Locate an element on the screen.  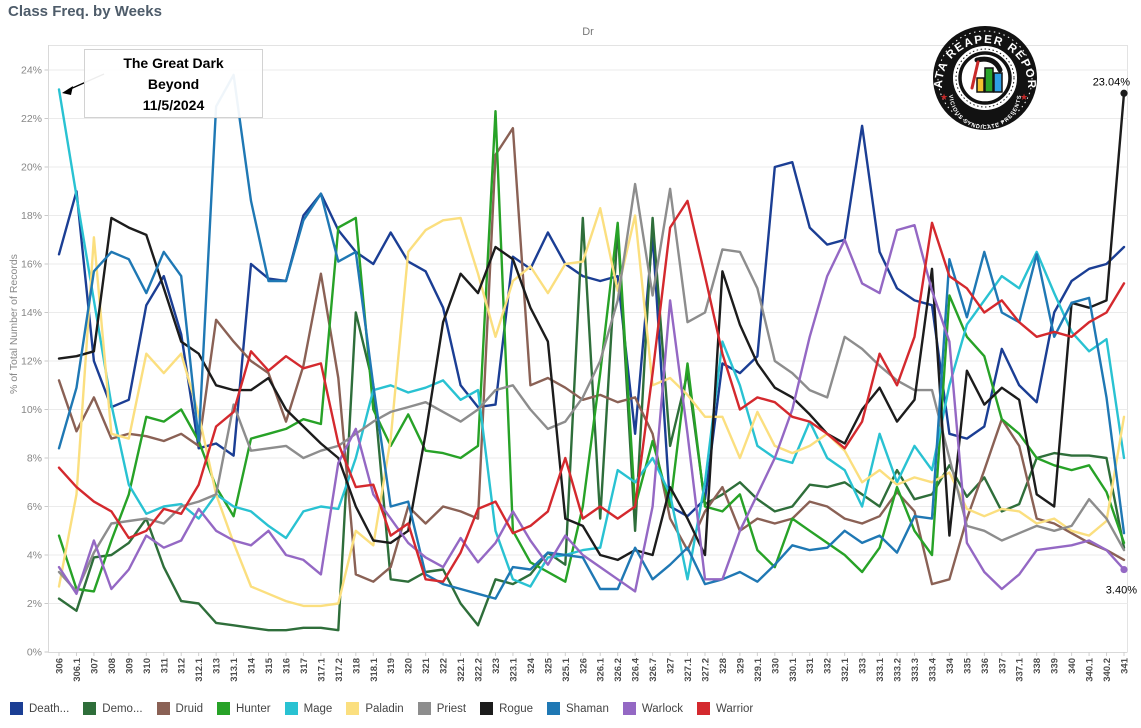
legend-item-shaman: Shaman is located at coordinates (578, 708).